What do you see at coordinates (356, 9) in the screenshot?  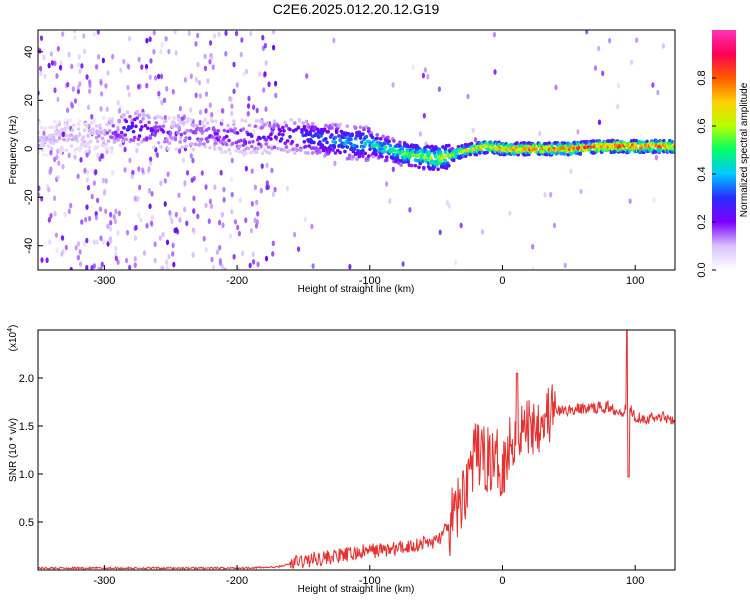 I see `chart-title: C2E6.2025.012.20.12.G19` at bounding box center [356, 9].